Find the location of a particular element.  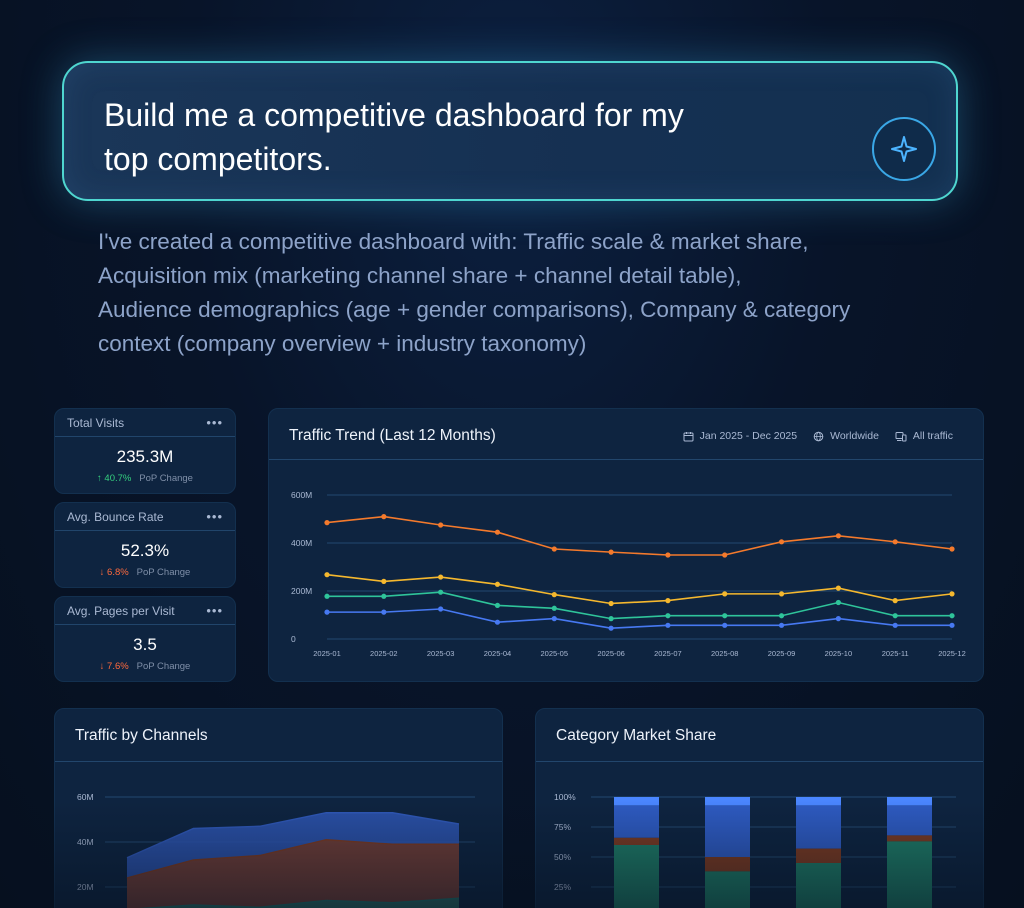

traffic-trend-title: Traffic Trend (Last 12 Months) is located at coordinates (392, 435).